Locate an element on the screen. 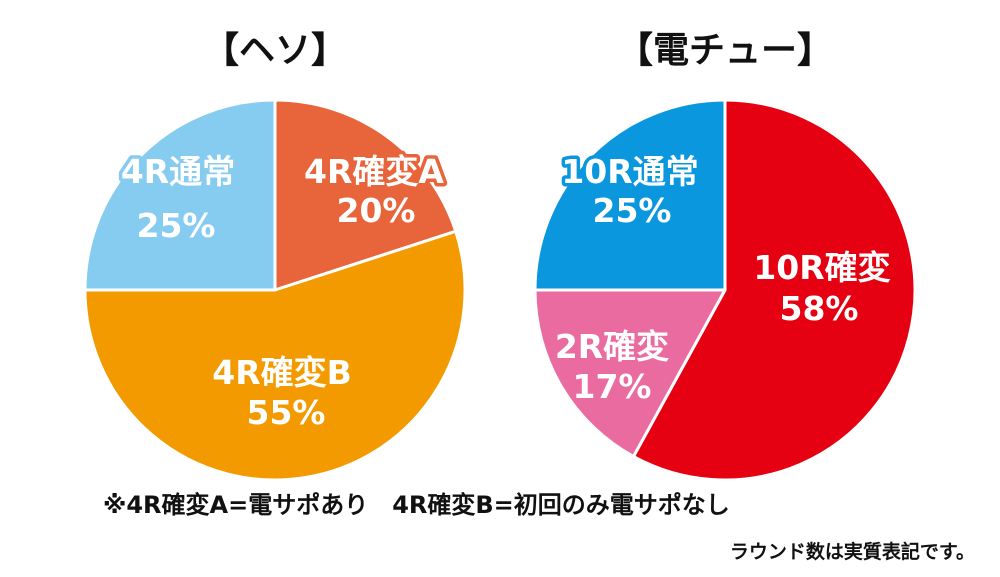 This screenshot has width=1000, height=577. slice-pct-4r-kakuhen-a: 20% is located at coordinates (376, 210).